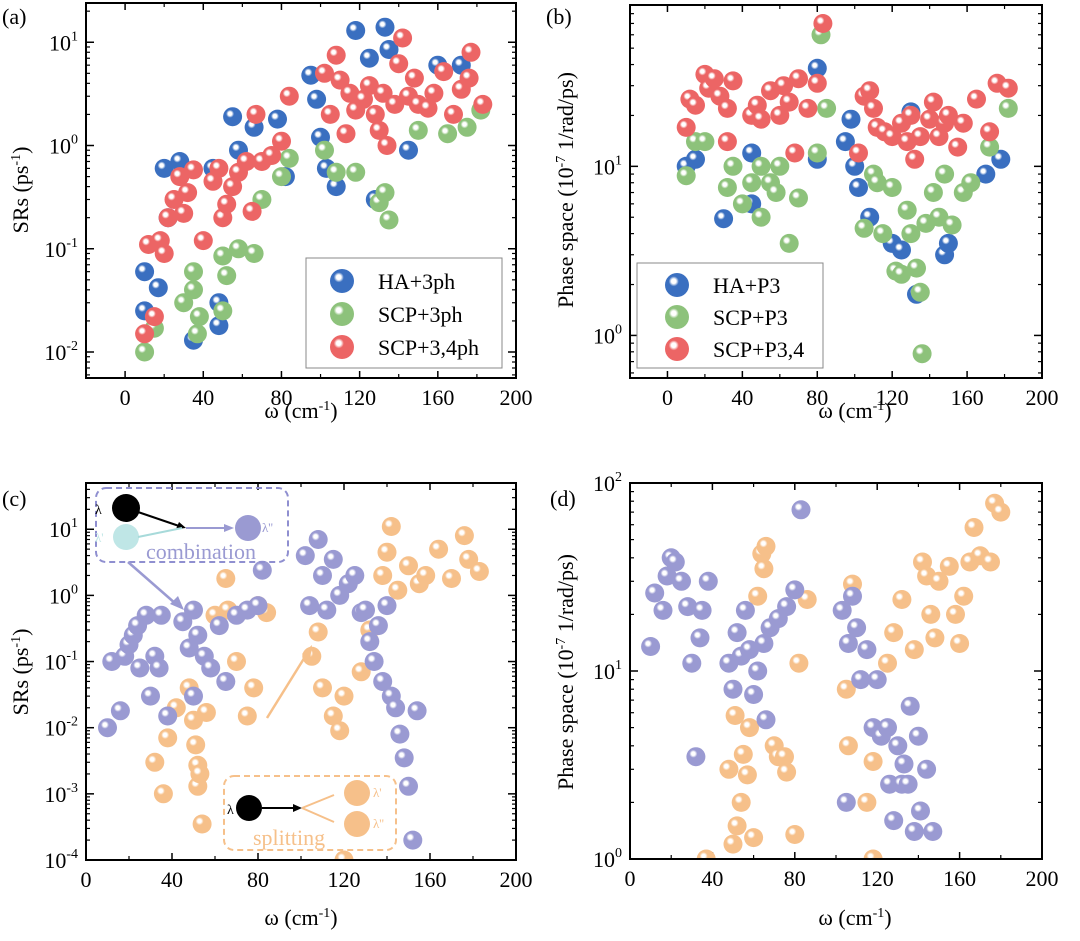 The width and height of the screenshot is (1080, 941). I want to click on lambda-prime-dot, so click(126, 537).